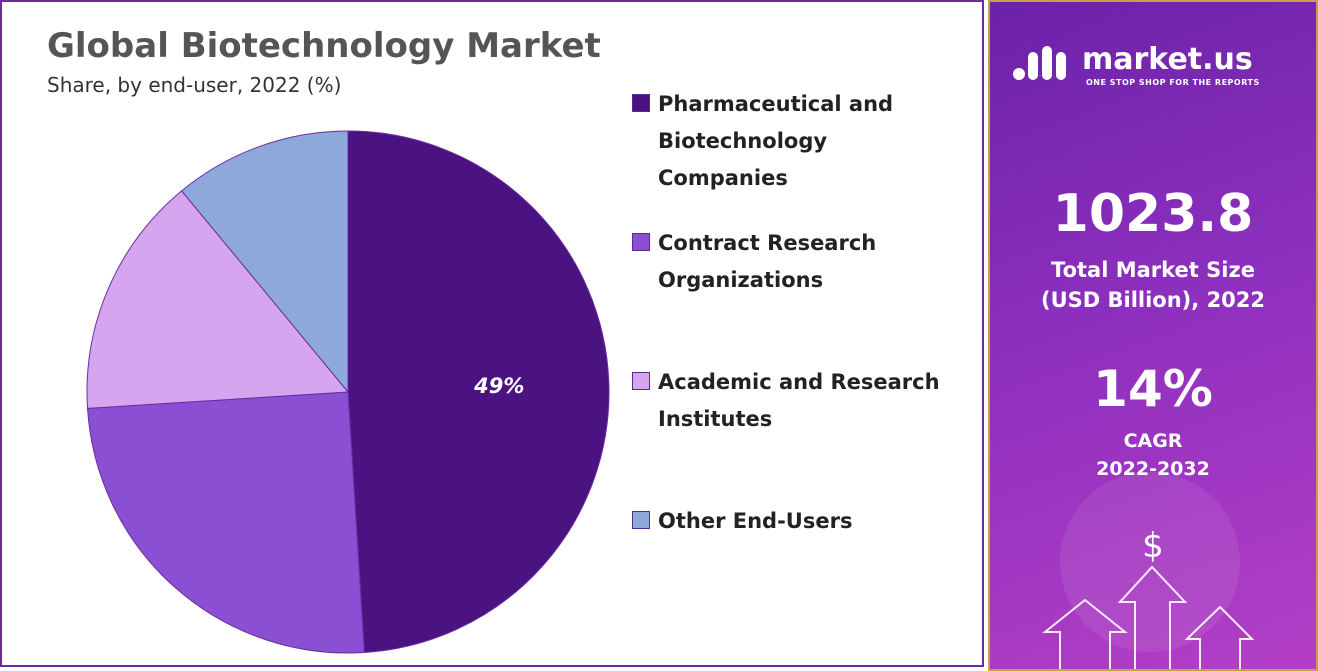 The image size is (1318, 671). What do you see at coordinates (1153, 469) in the screenshot?
I see `cagr-period: 2022-2032` at bounding box center [1153, 469].